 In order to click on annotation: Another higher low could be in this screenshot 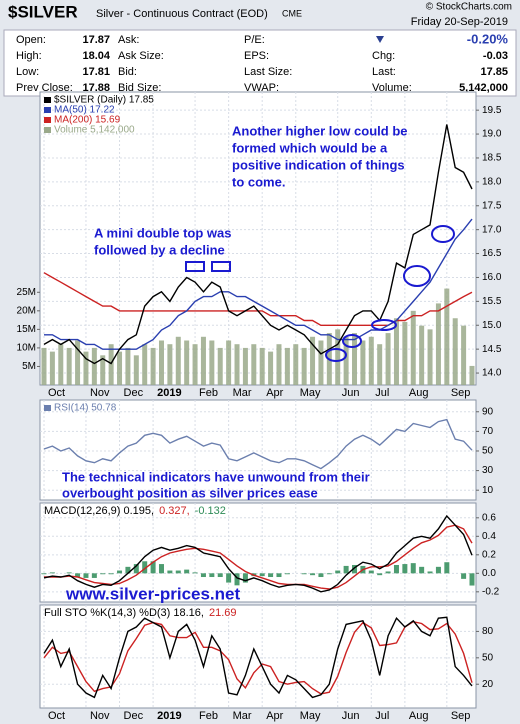, I will do `click(320, 130)`.